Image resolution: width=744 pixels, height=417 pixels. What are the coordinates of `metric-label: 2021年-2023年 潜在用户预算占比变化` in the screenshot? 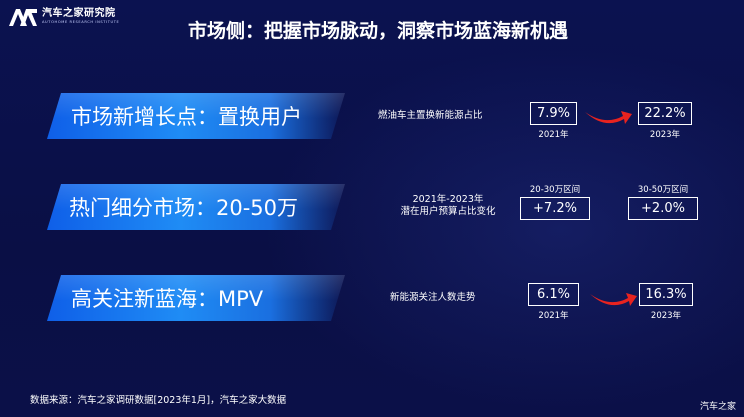 It's located at (448, 206).